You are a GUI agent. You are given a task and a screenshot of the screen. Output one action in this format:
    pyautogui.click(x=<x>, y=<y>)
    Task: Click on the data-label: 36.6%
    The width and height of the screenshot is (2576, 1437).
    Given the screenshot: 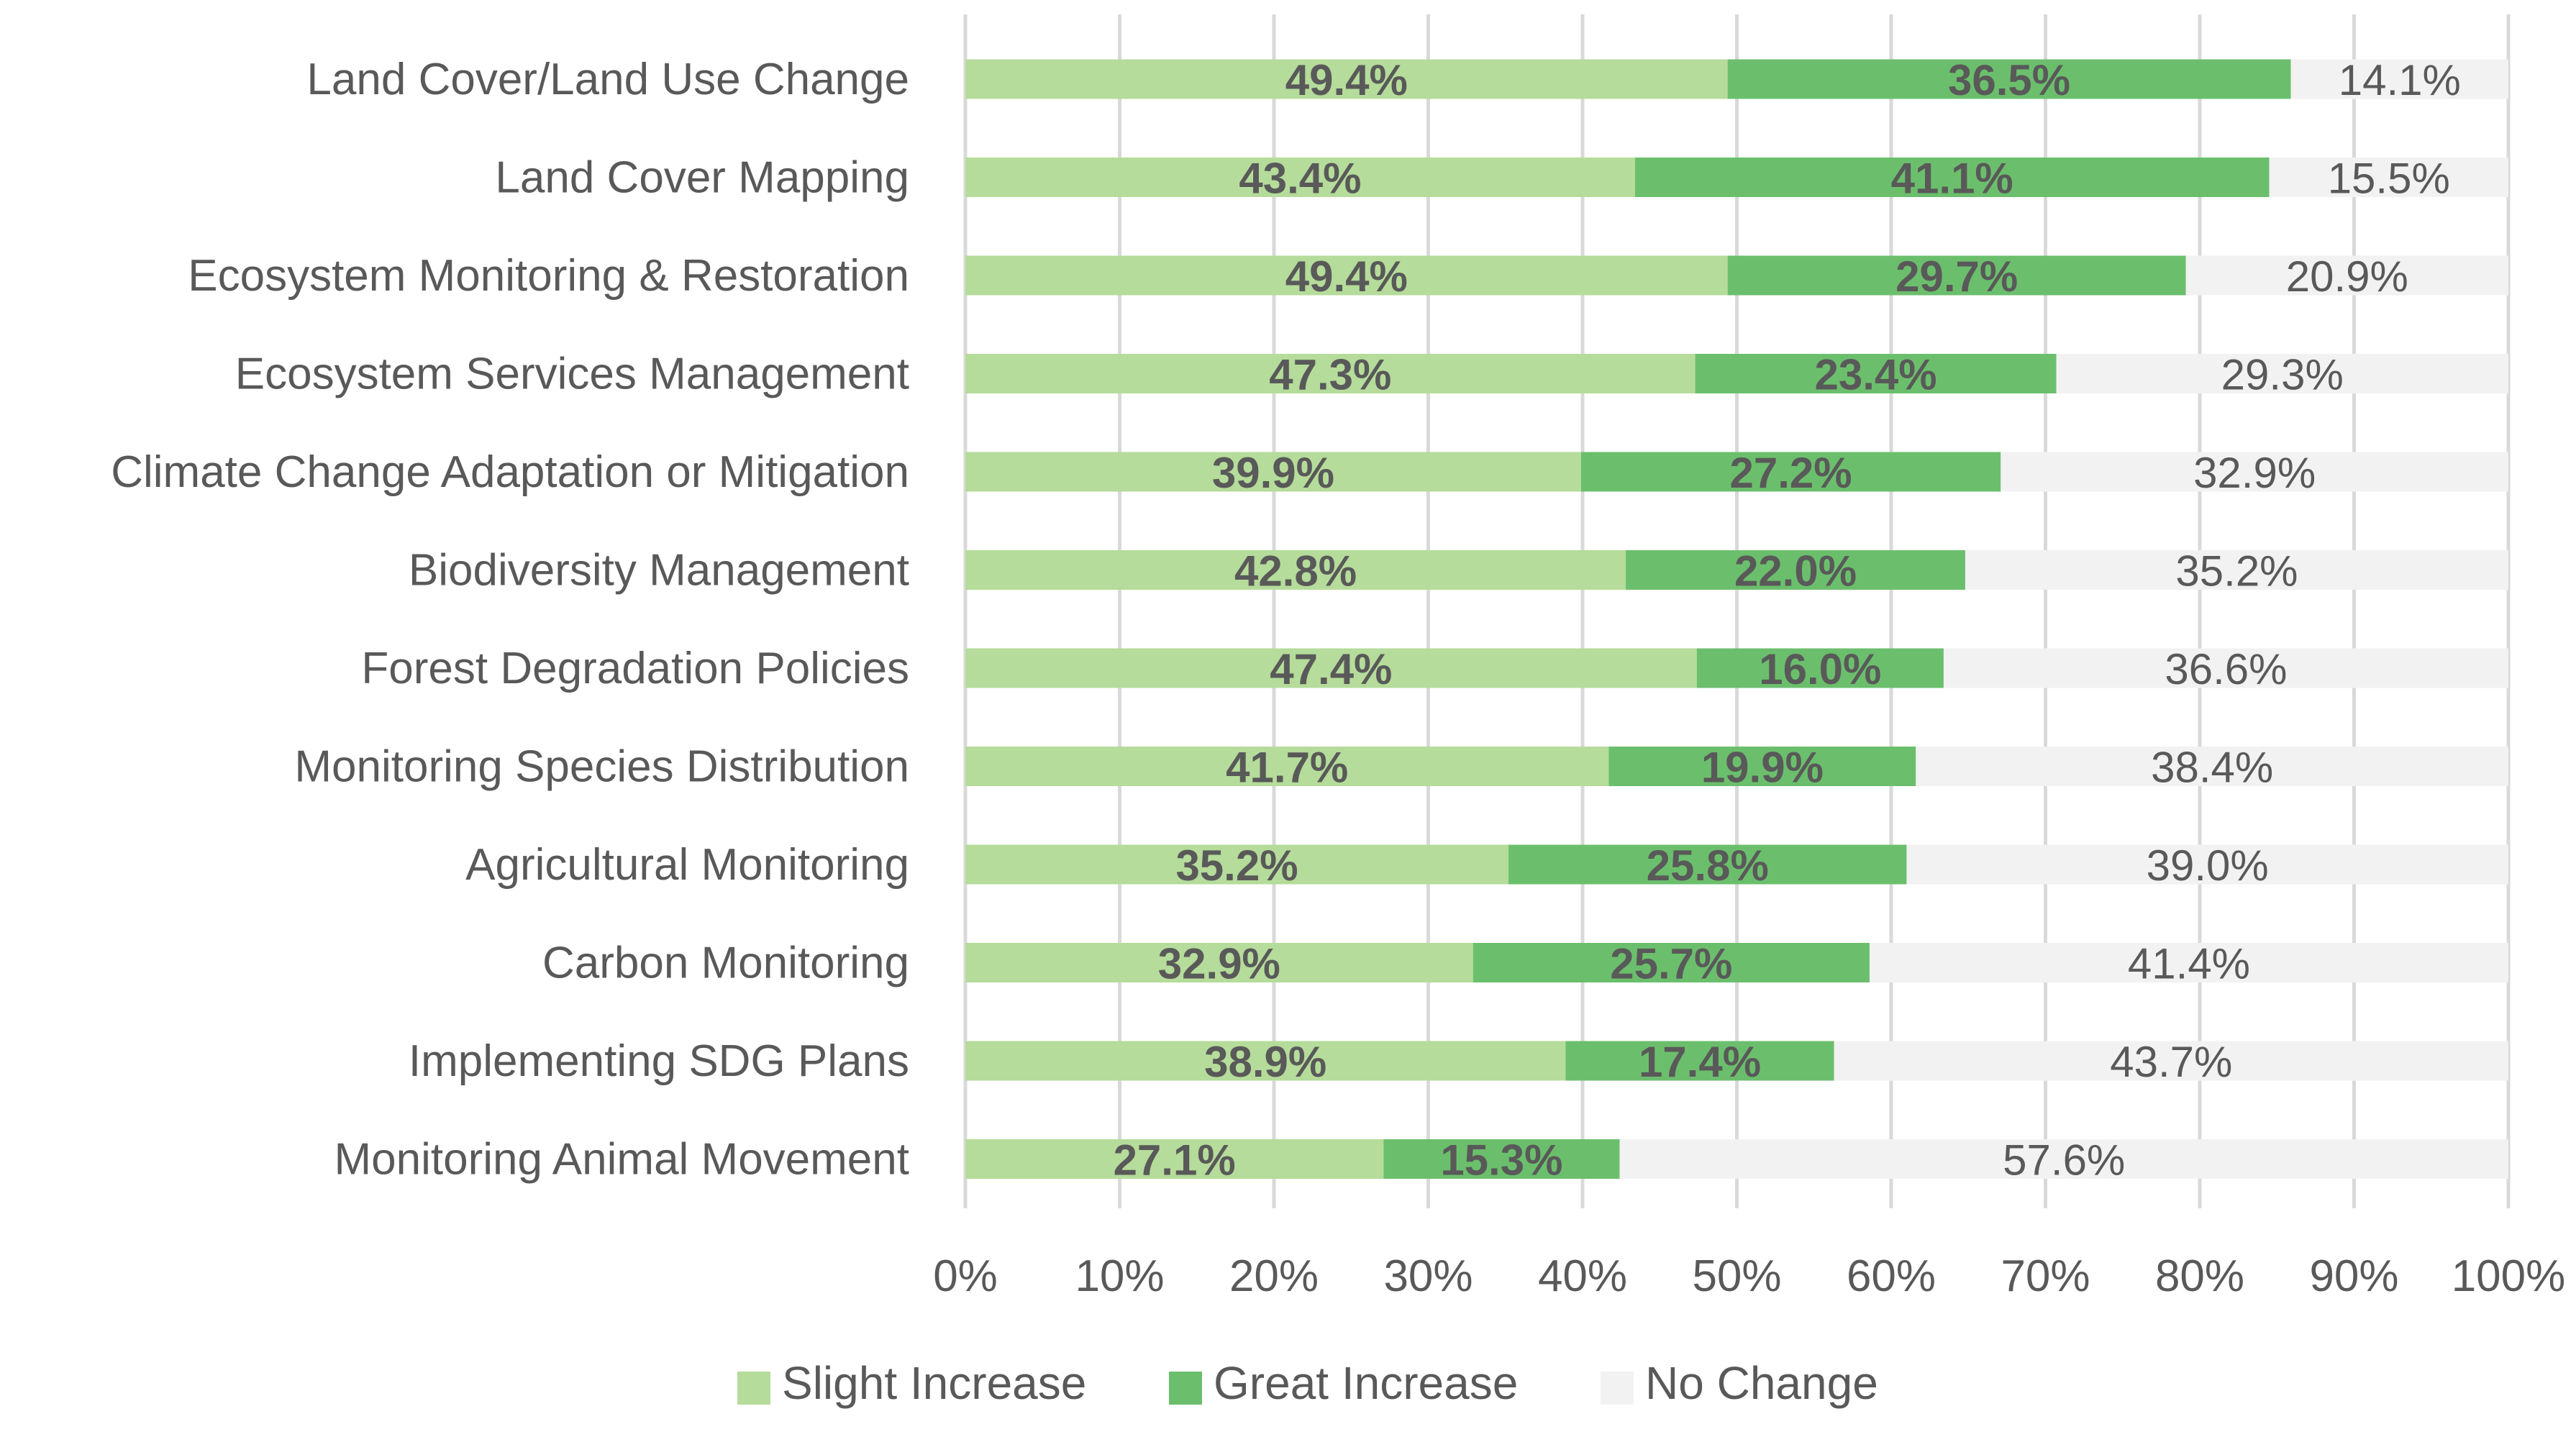 What is the action you would take?
    pyautogui.click(x=2226, y=669)
    